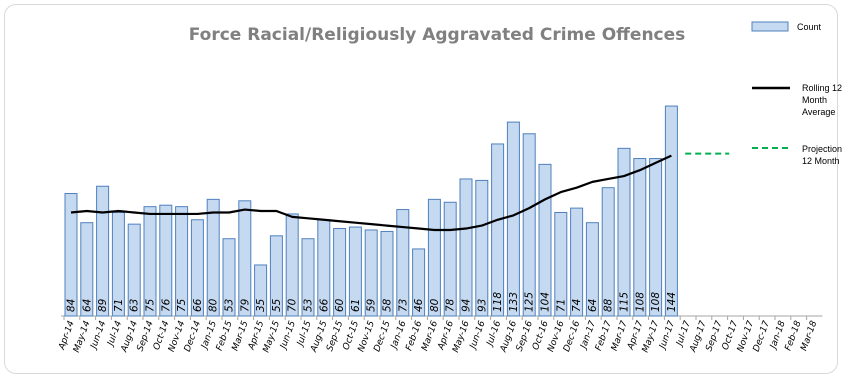 The image size is (844, 378). What do you see at coordinates (672, 302) in the screenshot?
I see `bar-value-label: 144` at bounding box center [672, 302].